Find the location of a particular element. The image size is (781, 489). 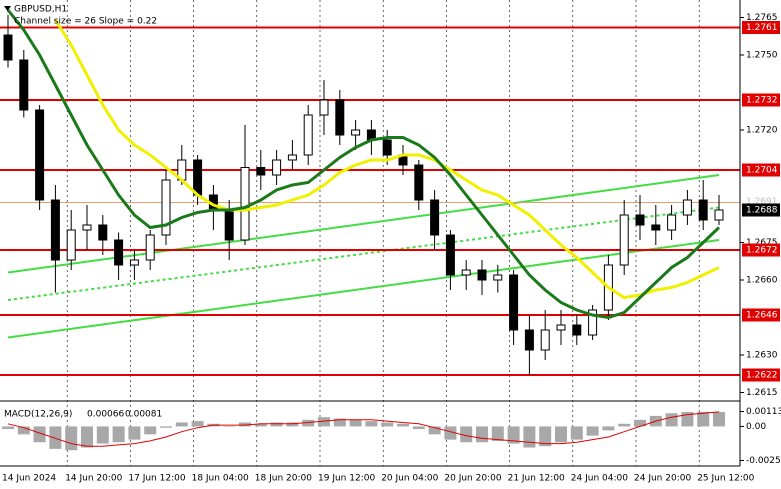

bid-label: 1.2688 is located at coordinates (762, 211).